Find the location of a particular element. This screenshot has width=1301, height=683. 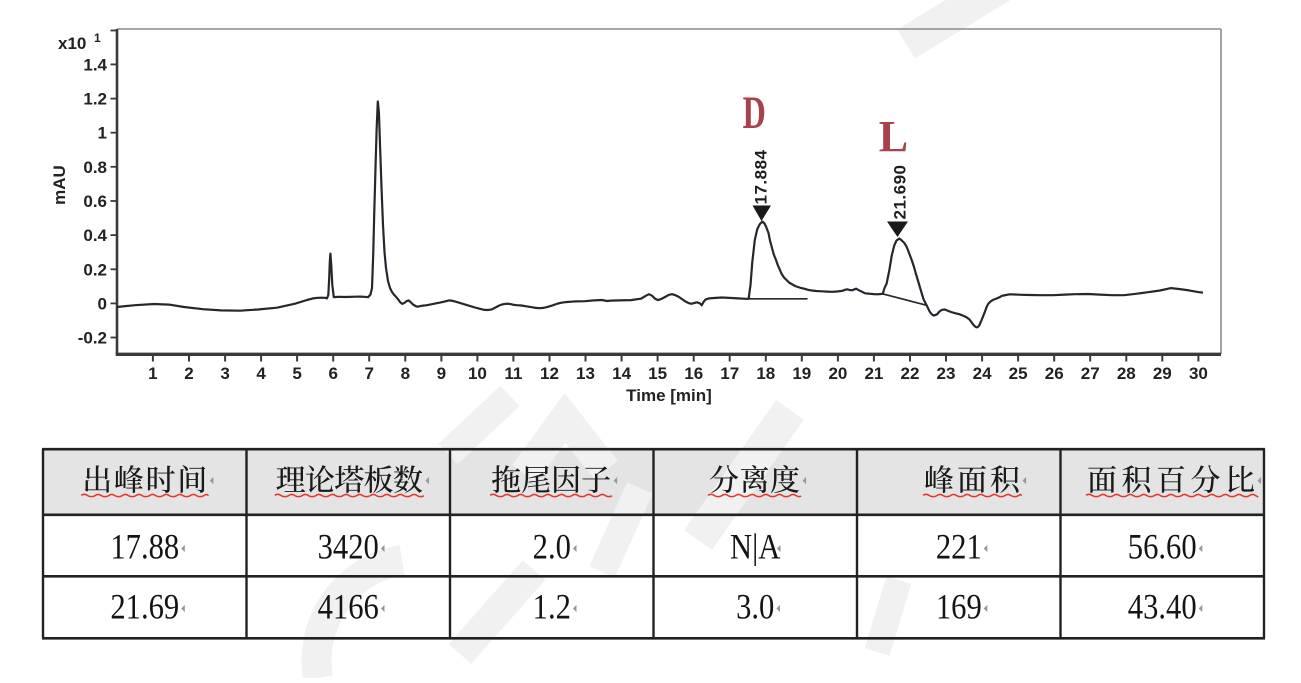

svg-text: 22 is located at coordinates (910, 373).